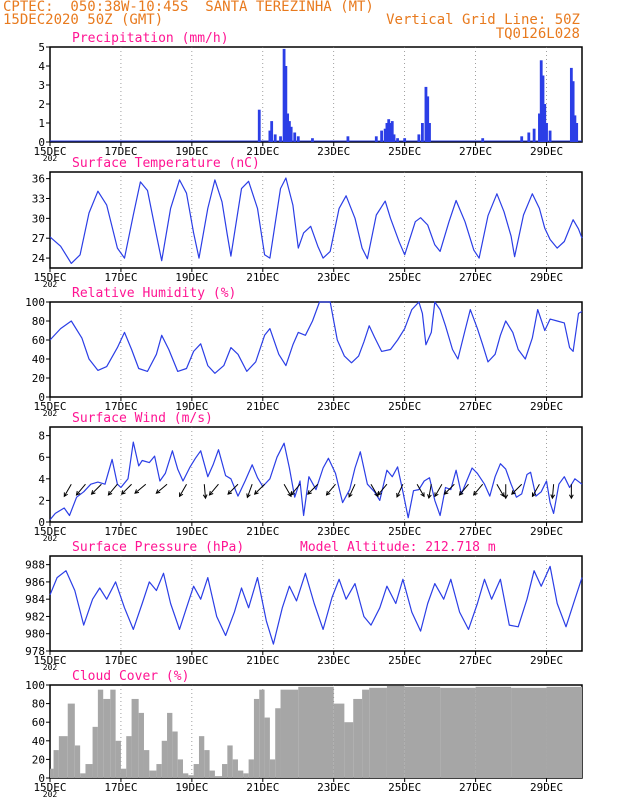 The width and height of the screenshot is (618, 800). What do you see at coordinates (537, 34) in the screenshot?
I see `header-model-code: TQ0126L028` at bounding box center [537, 34].